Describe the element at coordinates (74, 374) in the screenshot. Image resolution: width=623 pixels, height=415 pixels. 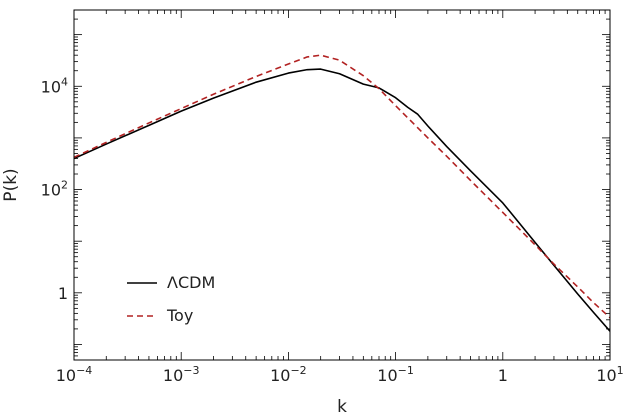
I see `x-tick-label: 10⁻⁴` at that location.